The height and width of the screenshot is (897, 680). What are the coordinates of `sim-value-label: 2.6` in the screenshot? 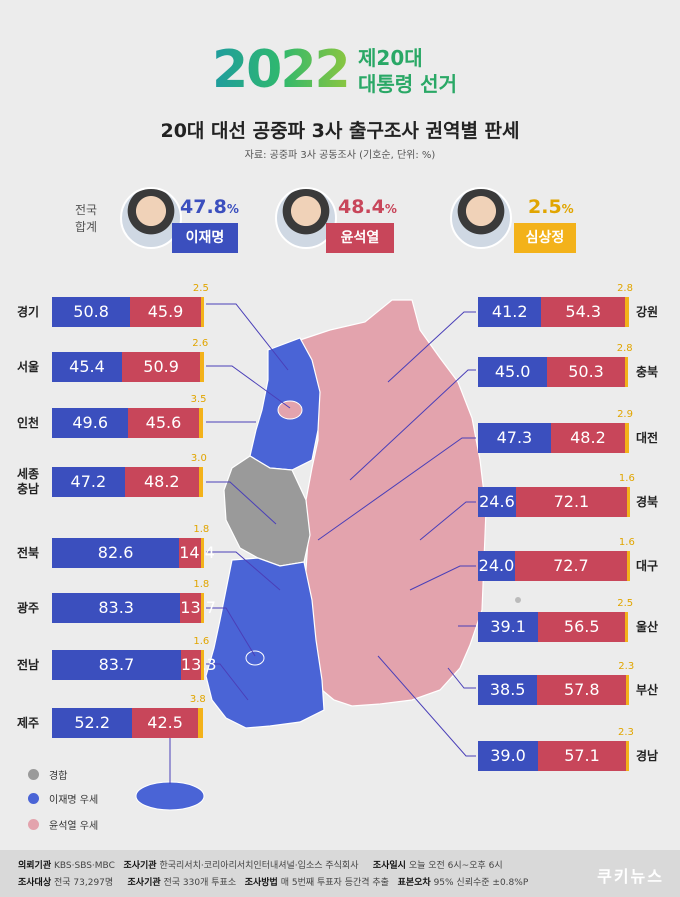 It's located at (200, 343).